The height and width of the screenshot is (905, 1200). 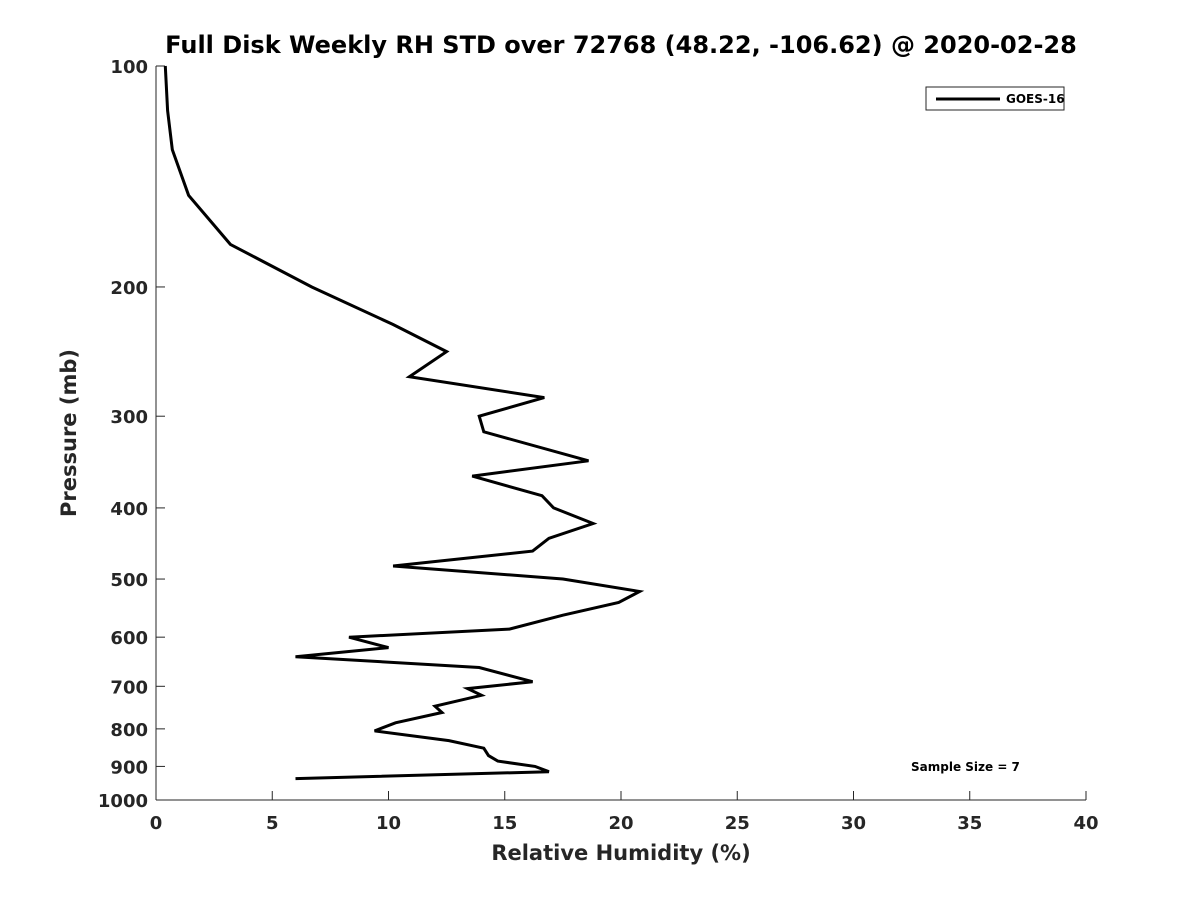 What do you see at coordinates (123, 801) in the screenshot?
I see `y-tick-label: 1000` at bounding box center [123, 801].